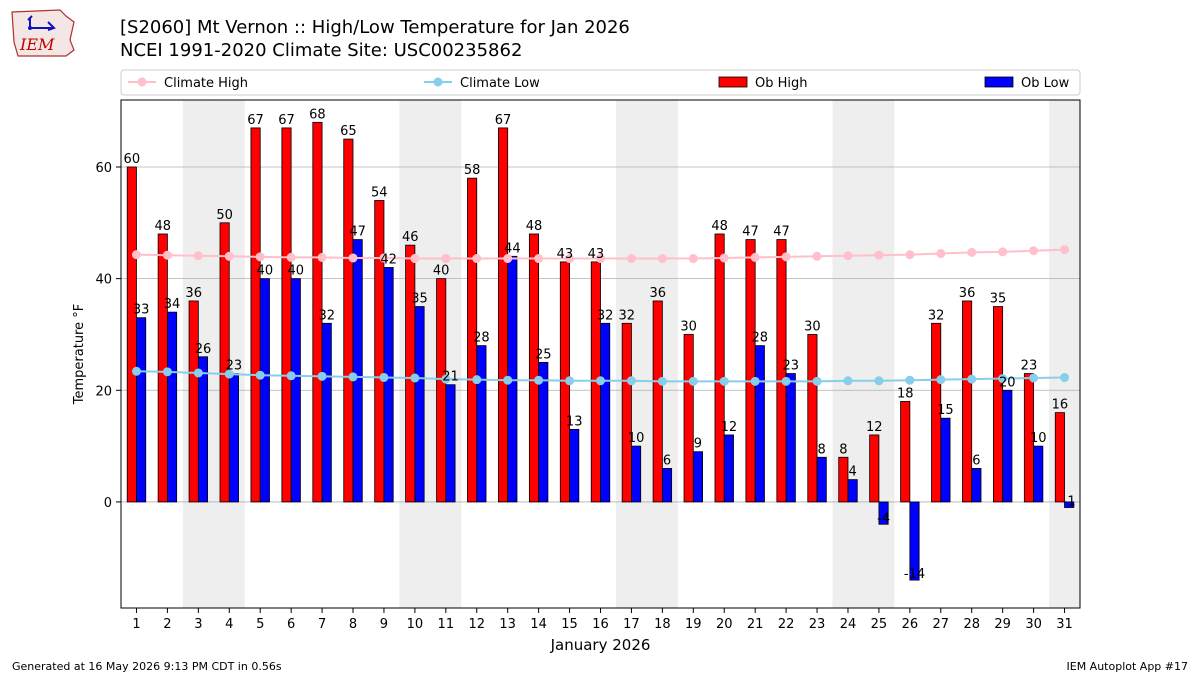  Describe the element at coordinates (507, 624) in the screenshot. I see `x-tick-label: 13` at that location.